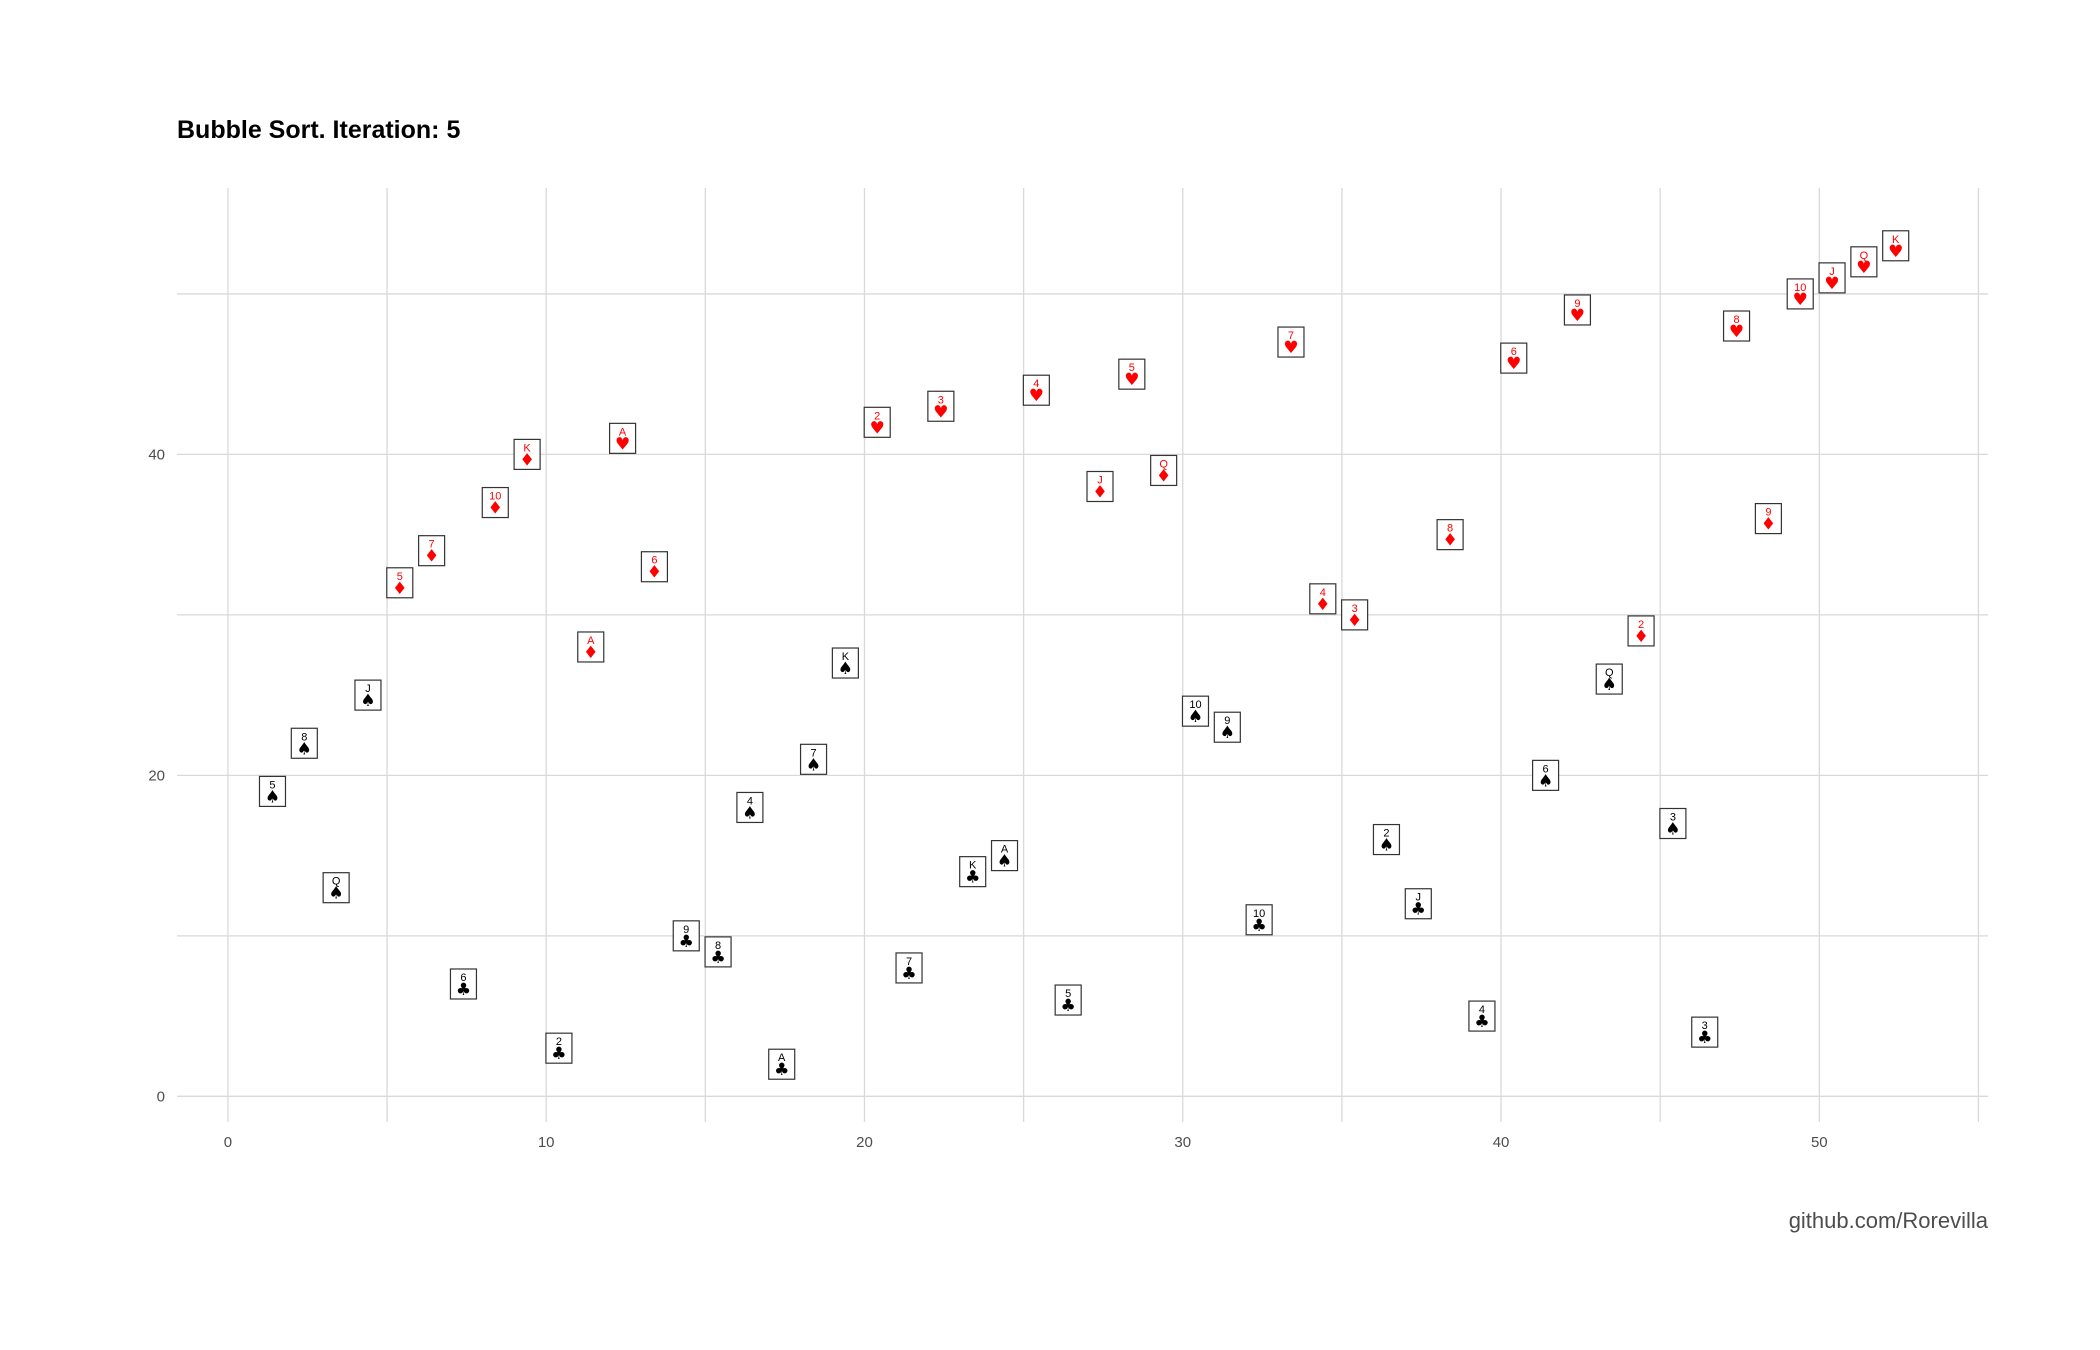 This screenshot has width=2100, height=1350. I want to click on card-point: 3♥, so click(941, 406).